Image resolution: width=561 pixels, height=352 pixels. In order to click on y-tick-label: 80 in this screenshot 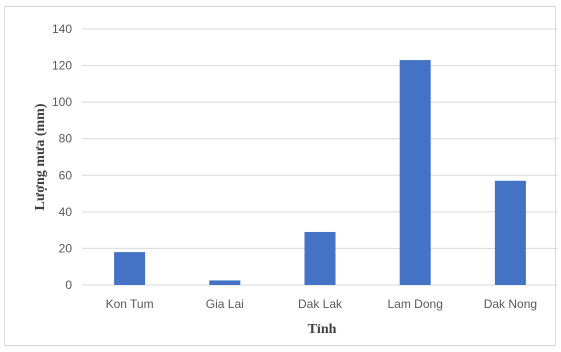, I will do `click(66, 139)`.